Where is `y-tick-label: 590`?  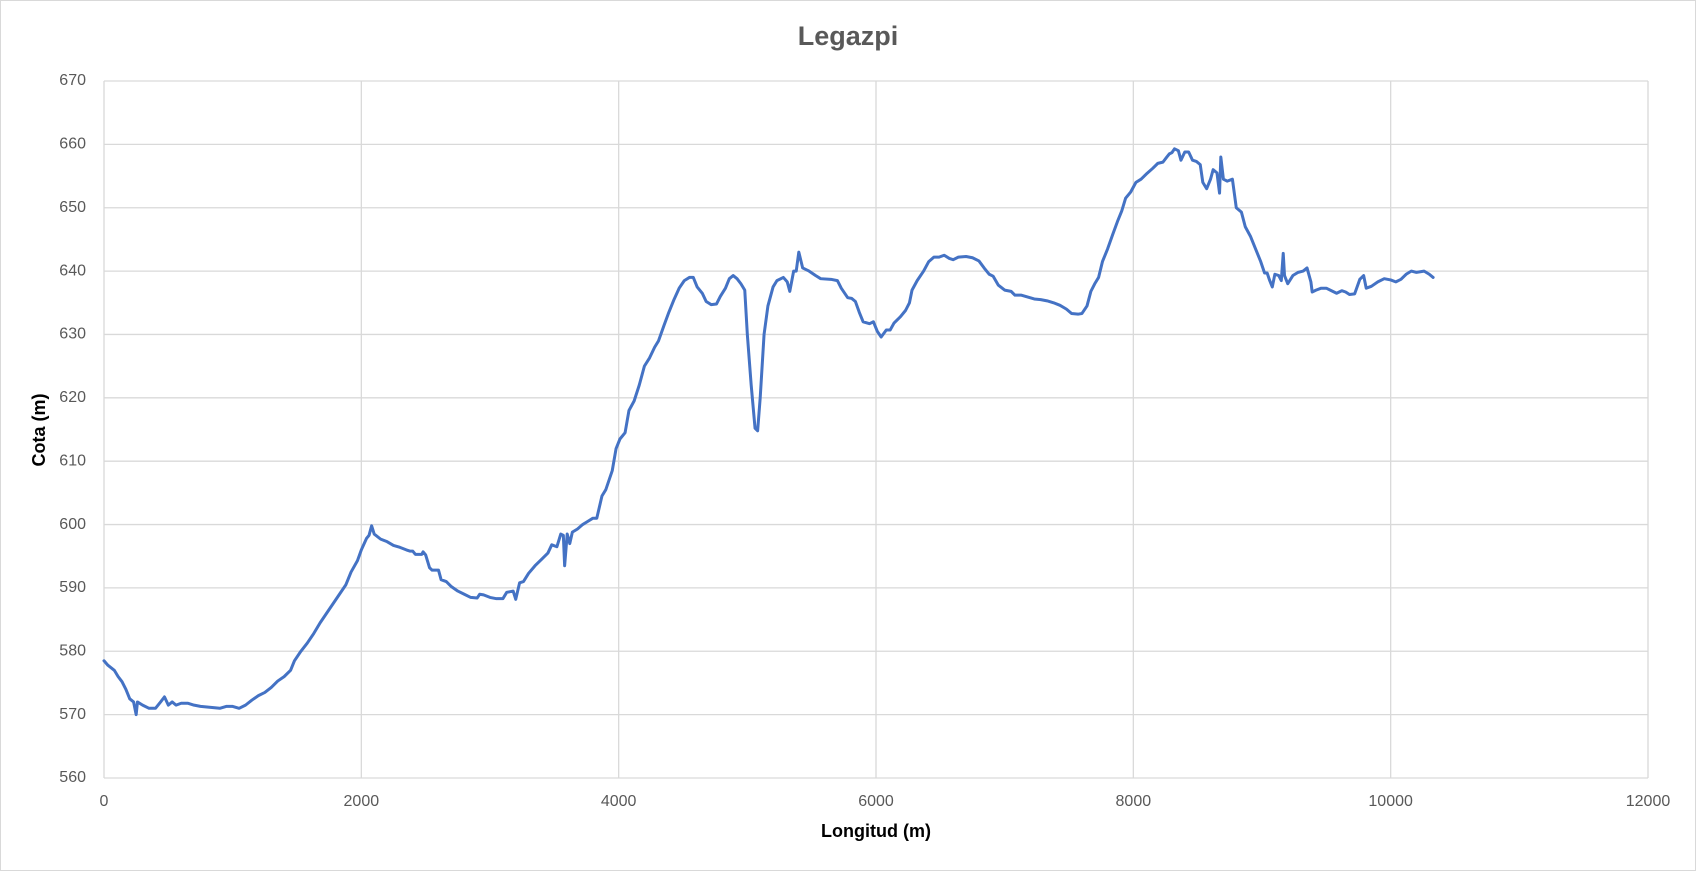
y-tick-label: 590 is located at coordinates (72, 587).